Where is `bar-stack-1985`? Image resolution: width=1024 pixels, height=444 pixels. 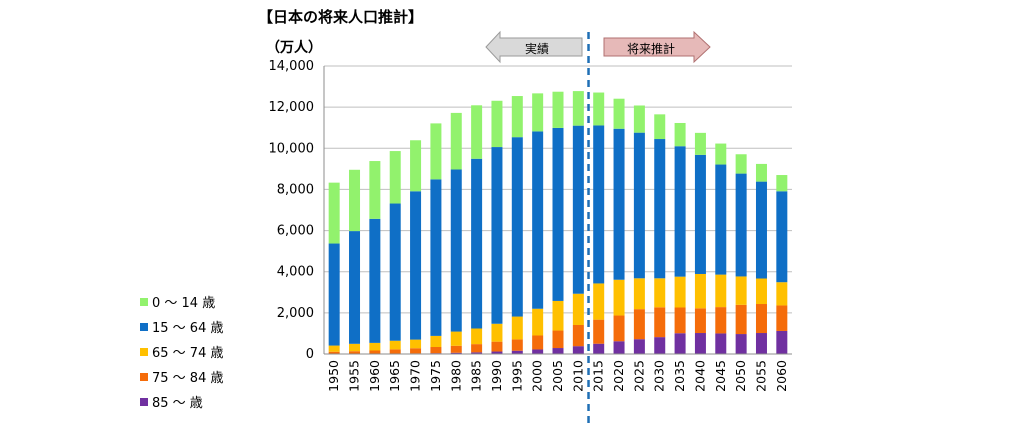
bar-stack-1985 is located at coordinates (477, 229).